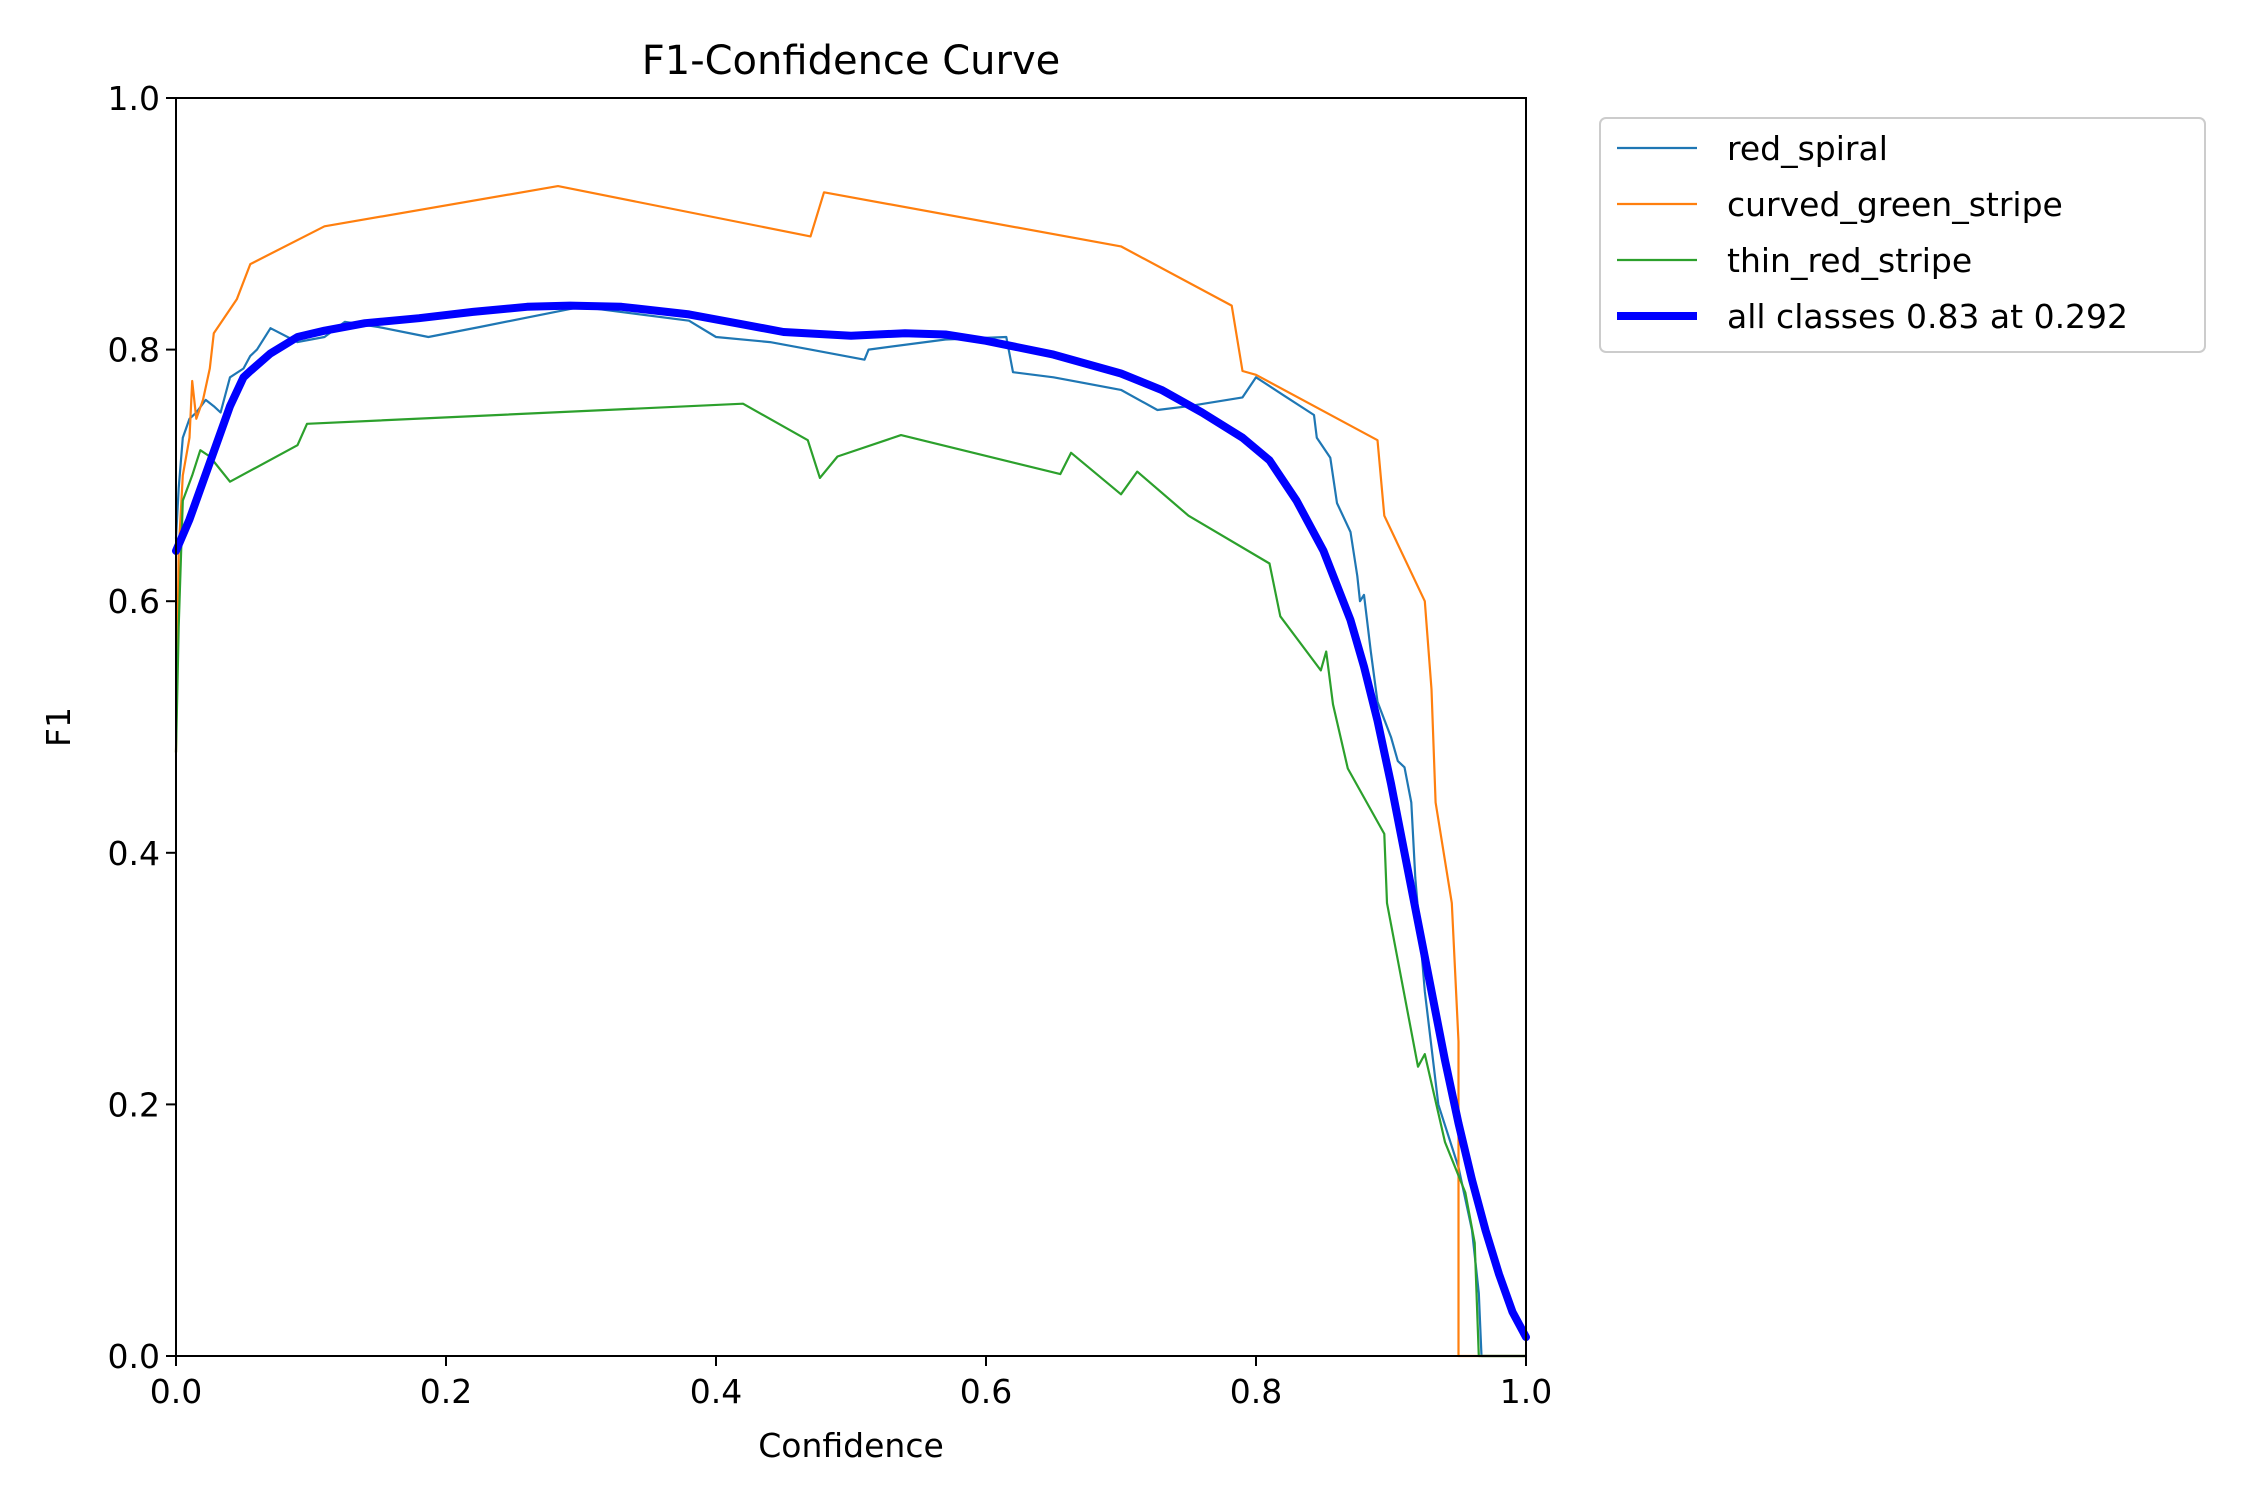 This screenshot has height=1504, width=2250. What do you see at coordinates (142, 727) in the screenshot?
I see `y-axis-ticks: 0.0 0.2 0.4 0.6 0.8 1.0` at bounding box center [142, 727].